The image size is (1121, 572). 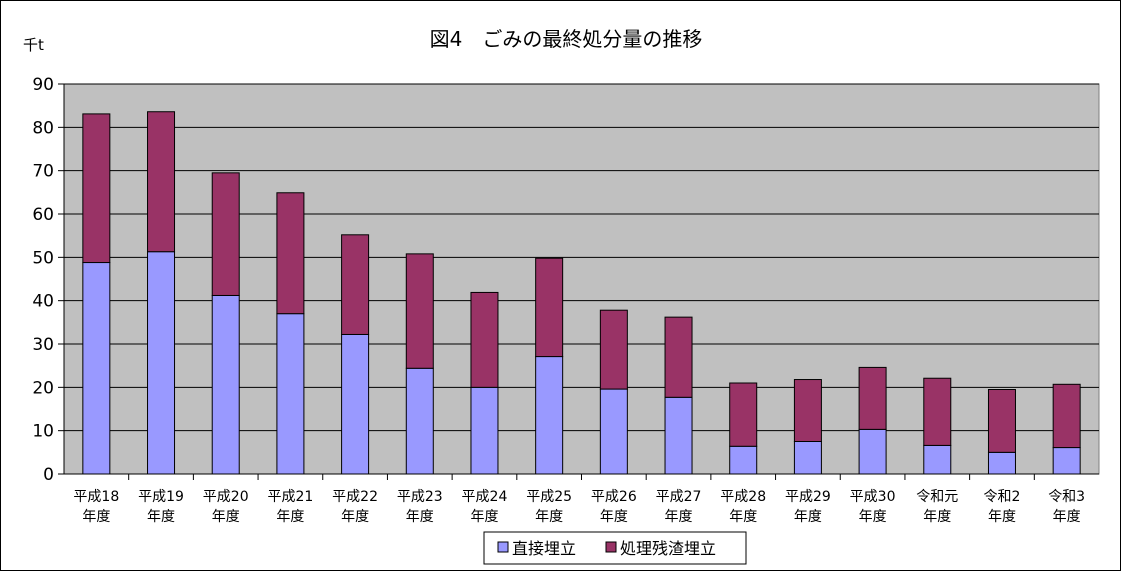 What do you see at coordinates (43, 345) in the screenshot?
I see `y-tick-label: 30` at bounding box center [43, 345].